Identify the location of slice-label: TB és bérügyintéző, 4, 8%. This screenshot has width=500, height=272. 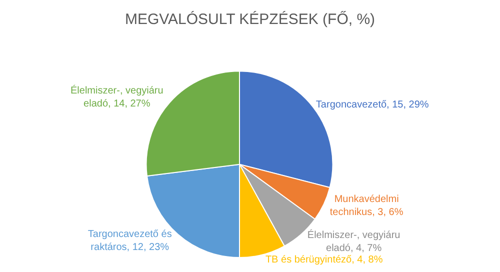
(324, 260).